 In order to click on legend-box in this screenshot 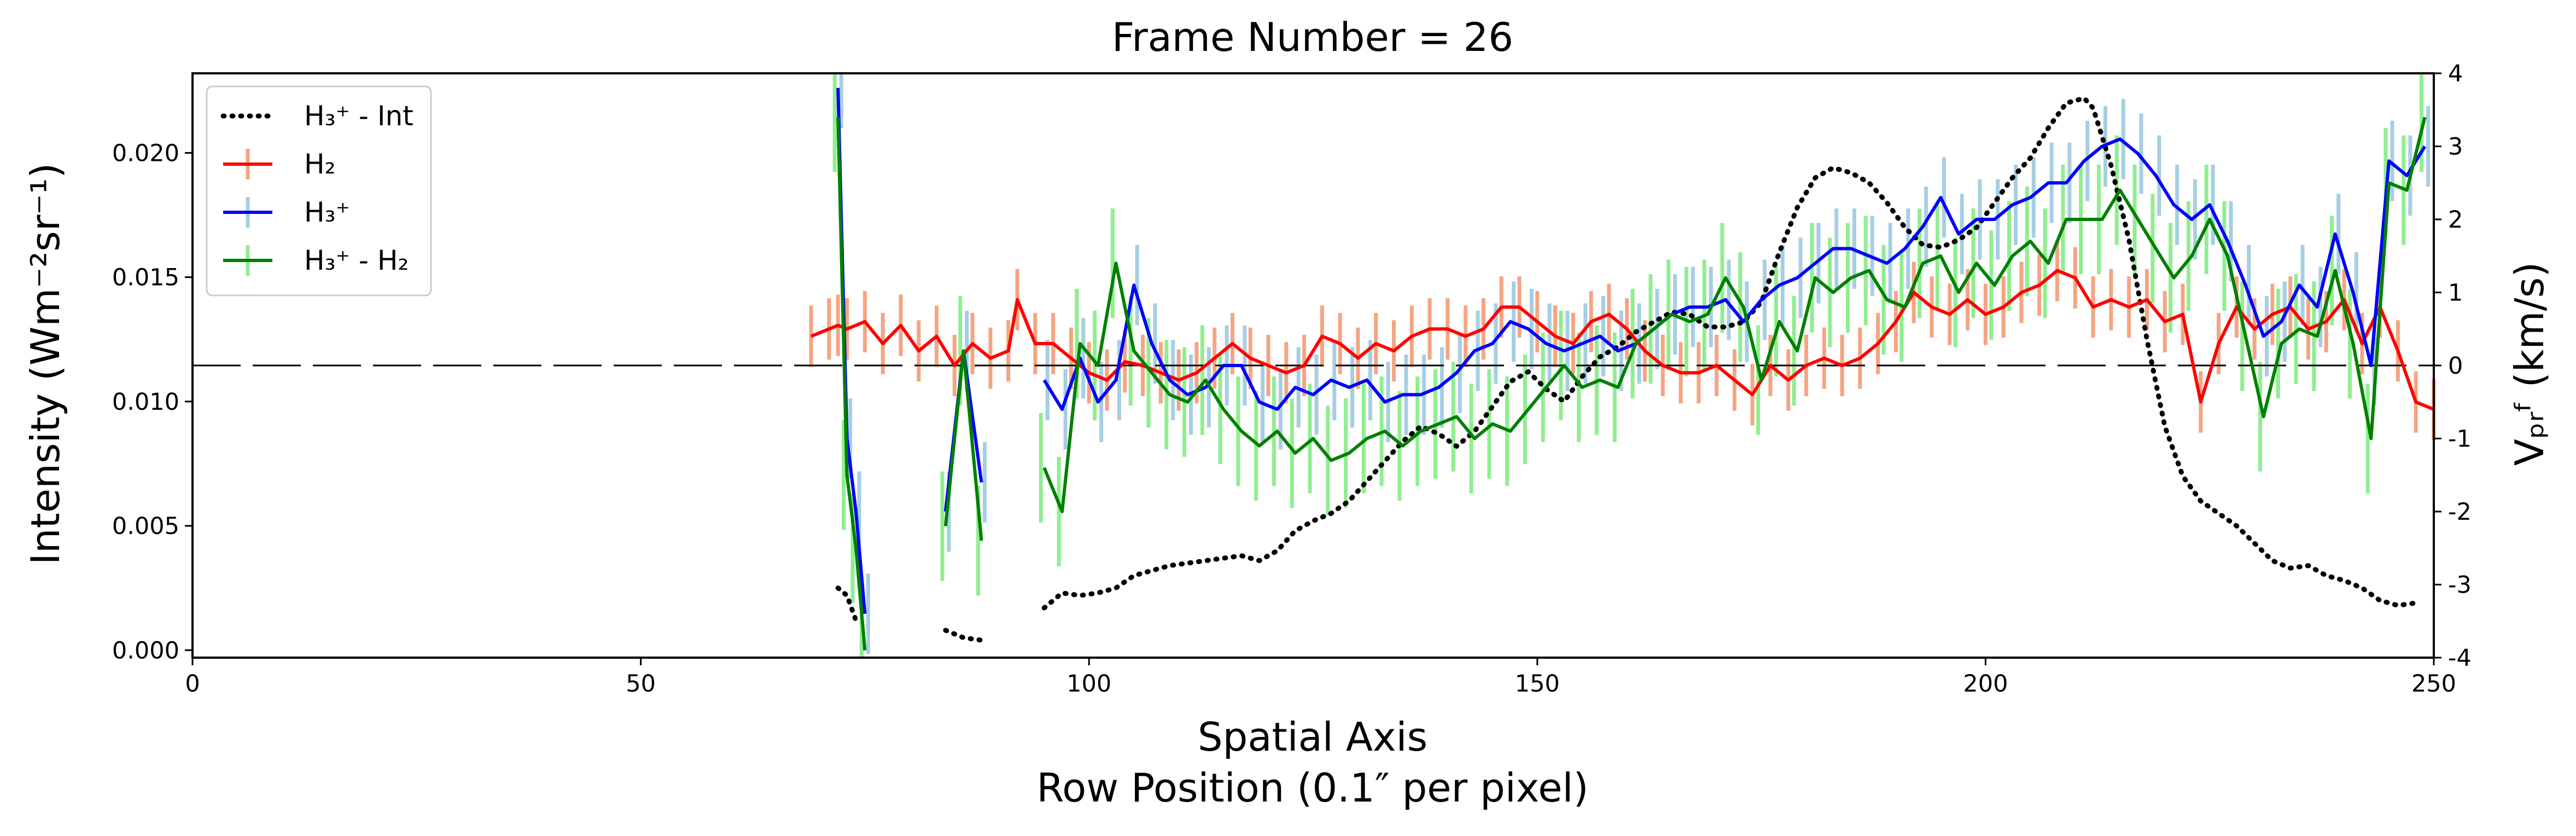, I will do `click(319, 191)`.